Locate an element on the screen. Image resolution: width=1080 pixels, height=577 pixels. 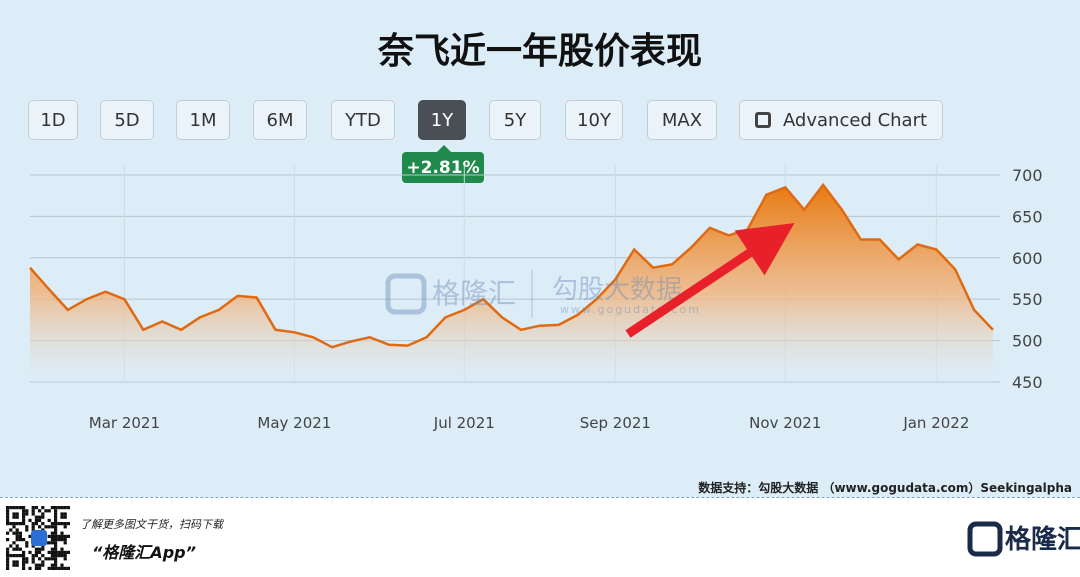
x-tick-label: Mar 2021 is located at coordinates (124, 423).